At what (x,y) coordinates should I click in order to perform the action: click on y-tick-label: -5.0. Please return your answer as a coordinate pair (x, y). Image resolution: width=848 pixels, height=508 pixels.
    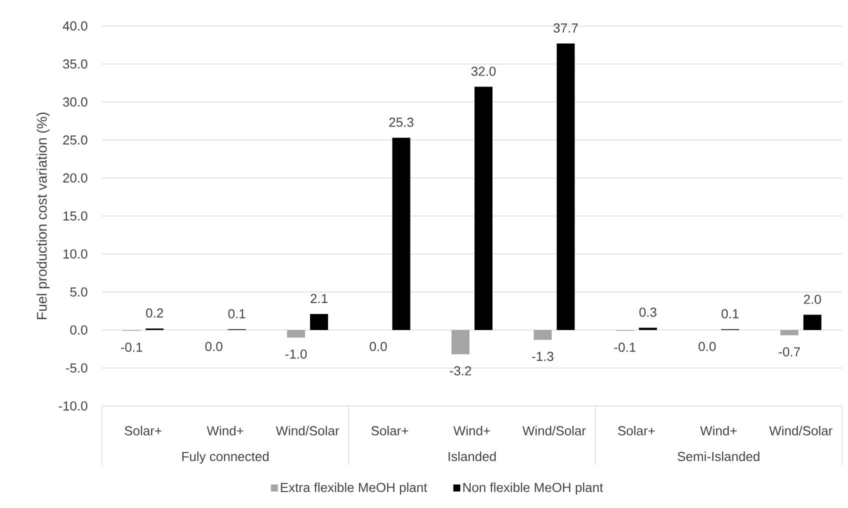
    Looking at the image, I should click on (77, 368).